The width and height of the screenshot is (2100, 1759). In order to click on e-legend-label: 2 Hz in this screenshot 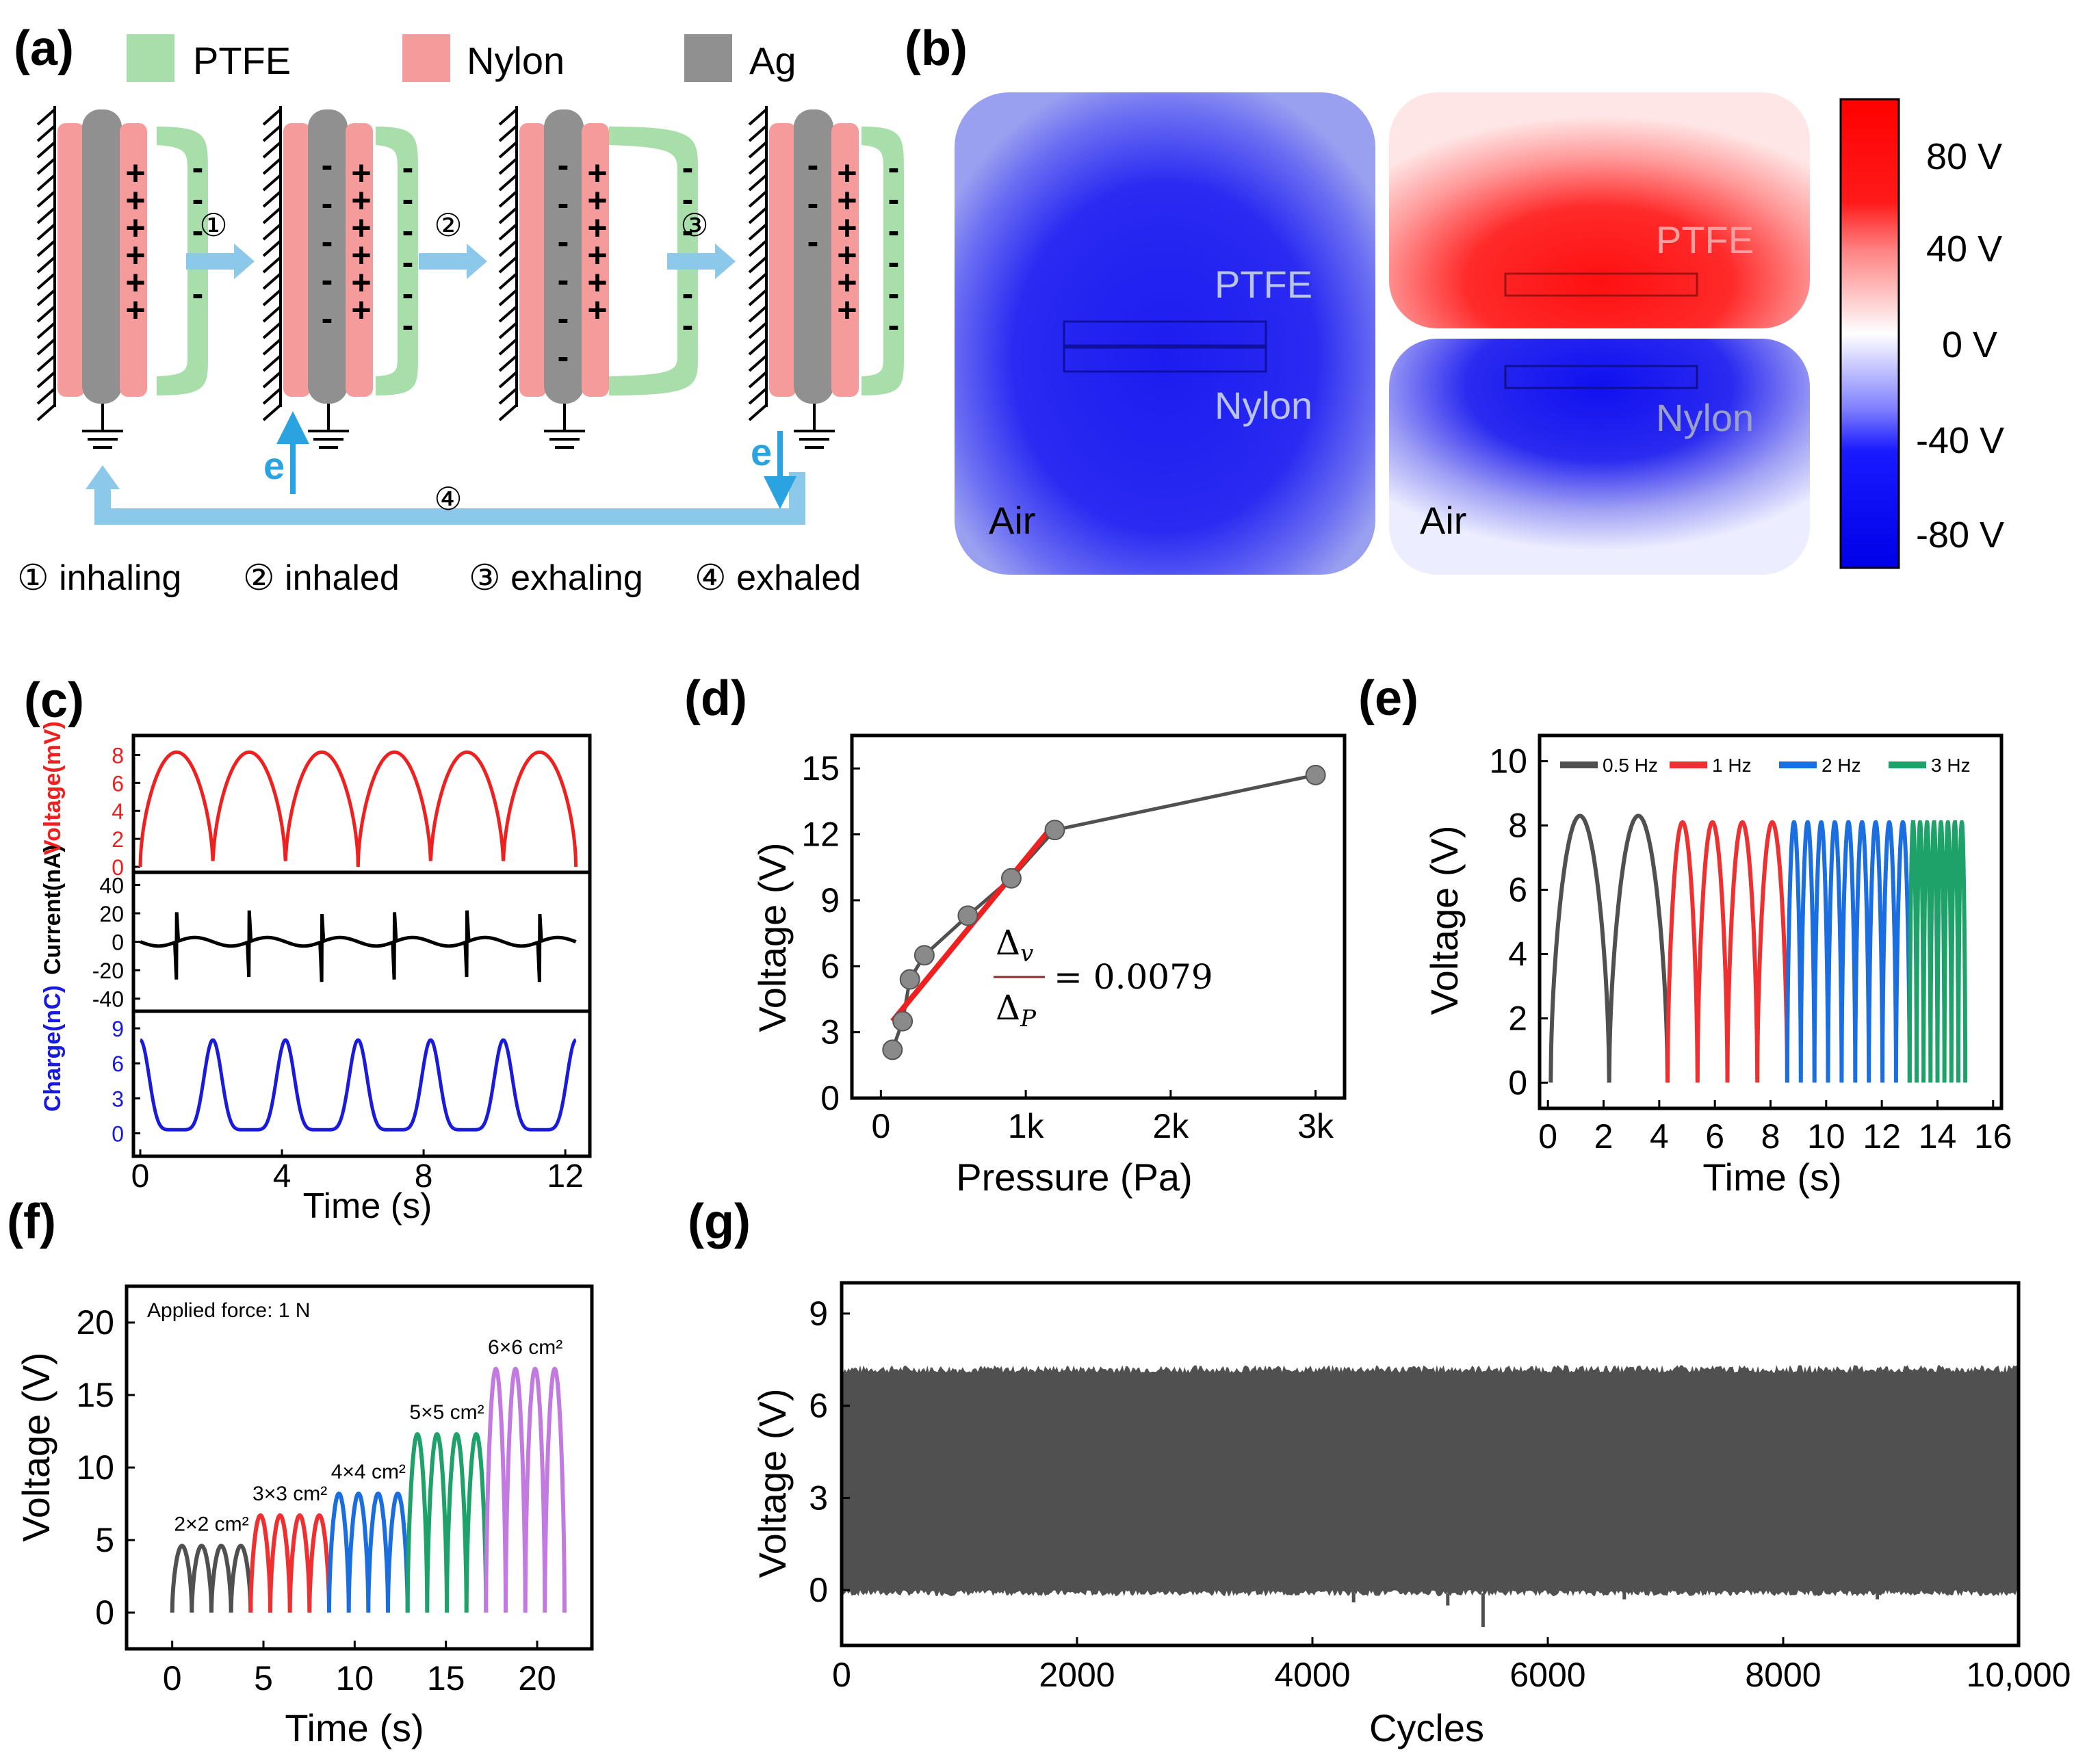, I will do `click(1841, 765)`.